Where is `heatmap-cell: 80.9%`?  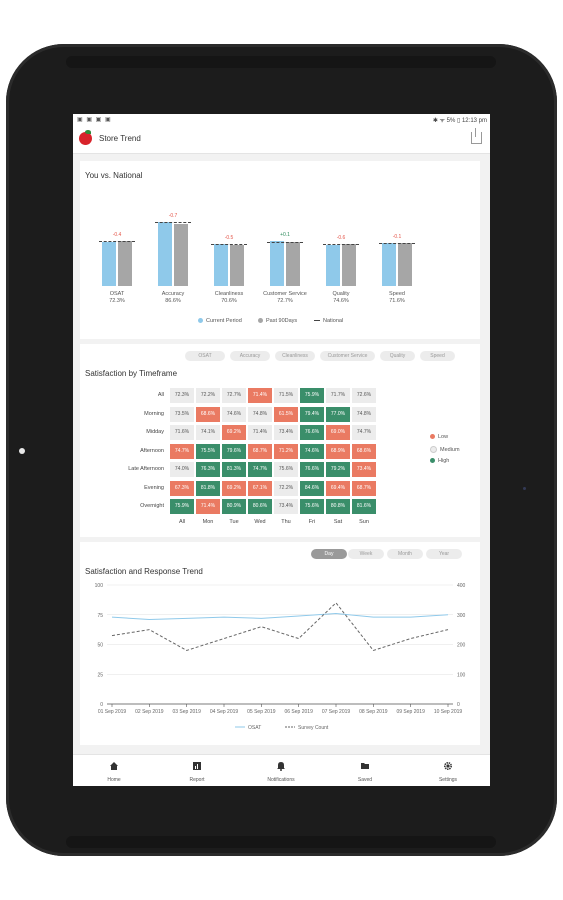 heatmap-cell: 80.9% is located at coordinates (234, 506).